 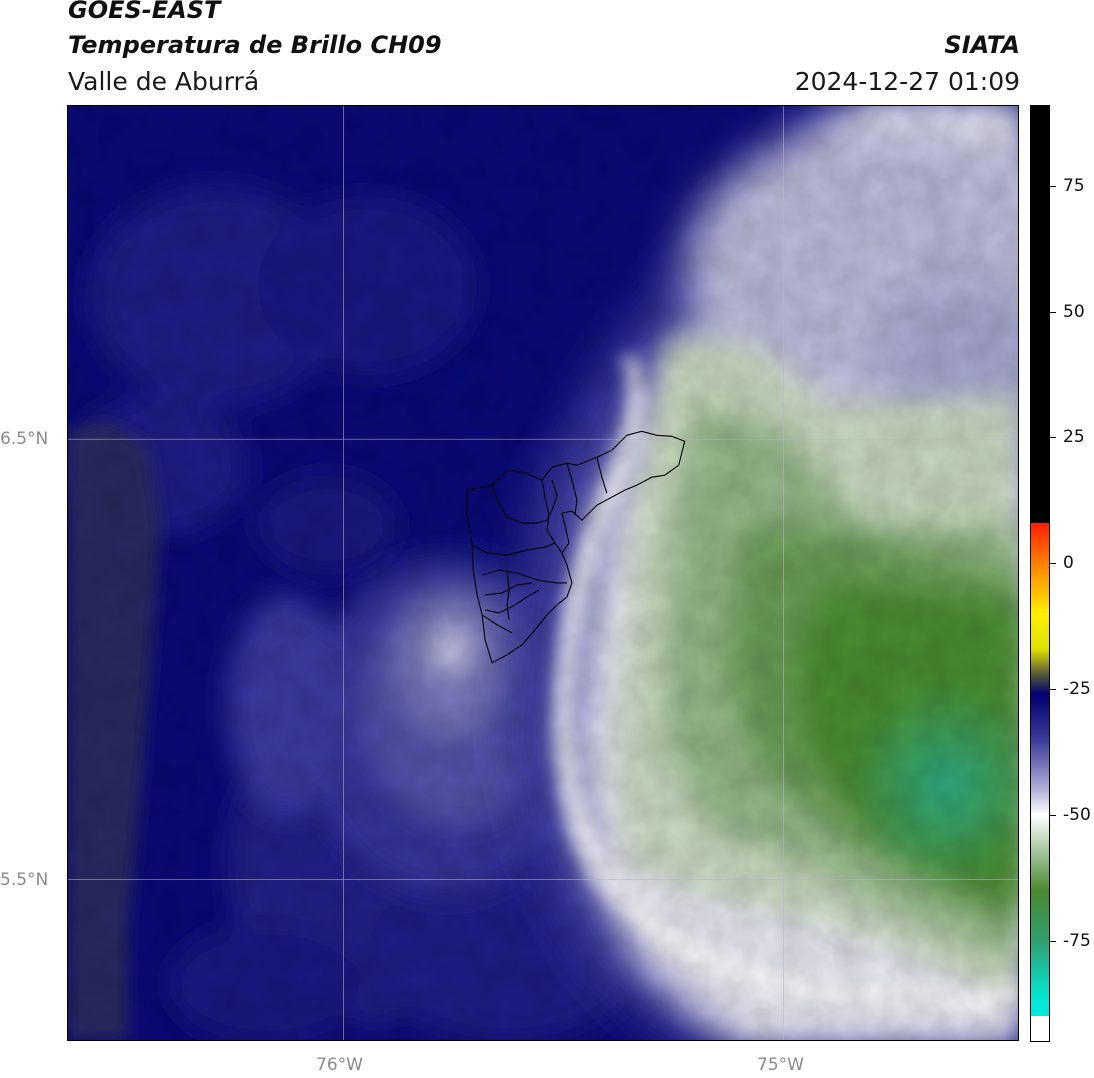 I want to click on colorbar, so click(x=1040, y=573).